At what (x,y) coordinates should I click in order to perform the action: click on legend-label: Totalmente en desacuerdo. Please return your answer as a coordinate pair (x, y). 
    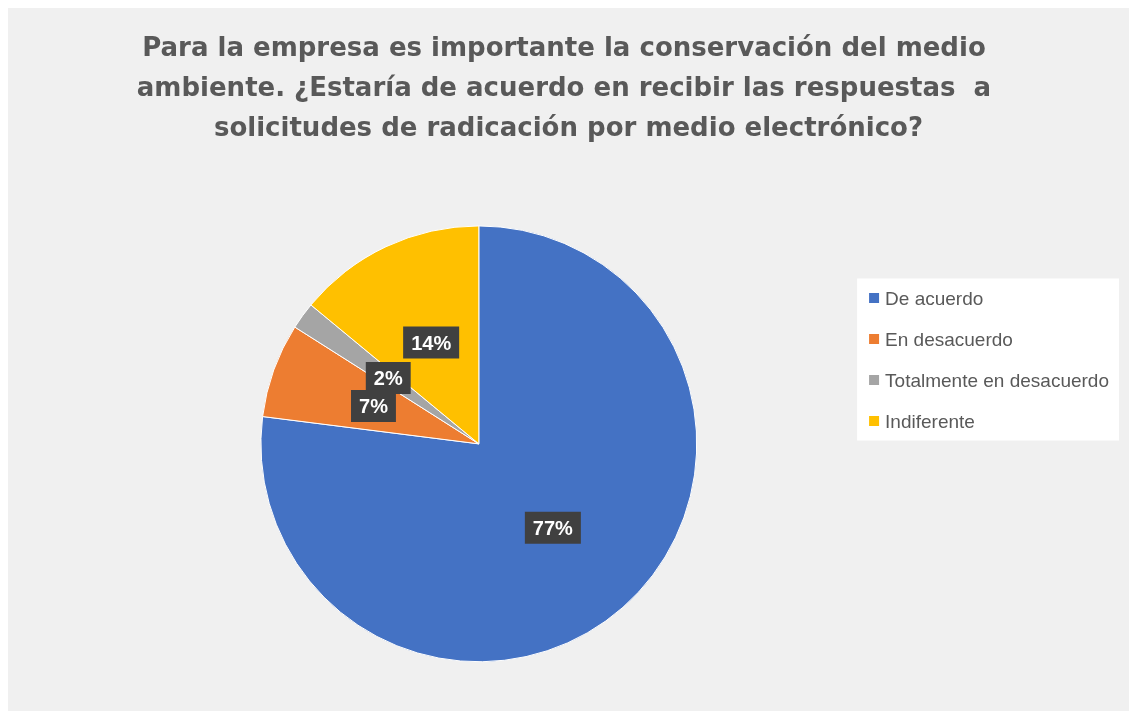
    Looking at the image, I should click on (997, 380).